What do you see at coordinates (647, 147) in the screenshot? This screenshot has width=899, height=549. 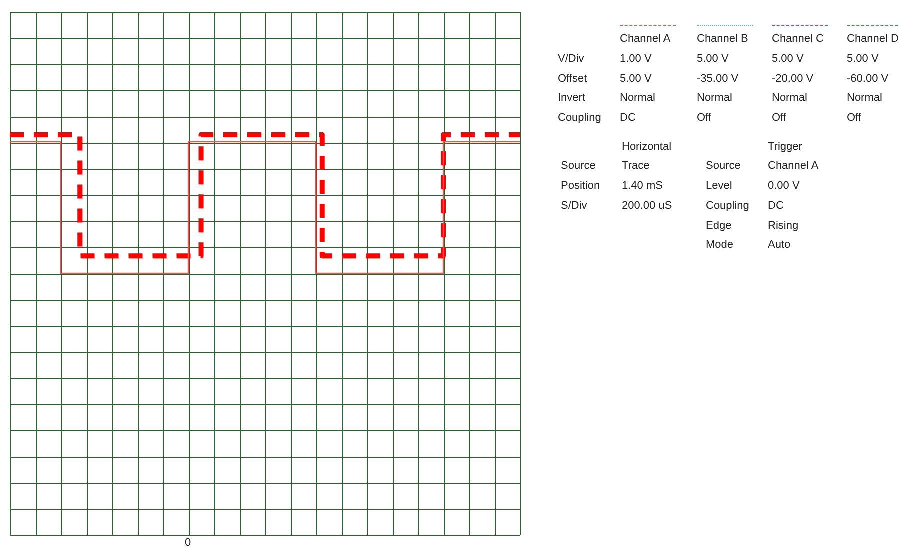 I see `text: Horizontal` at bounding box center [647, 147].